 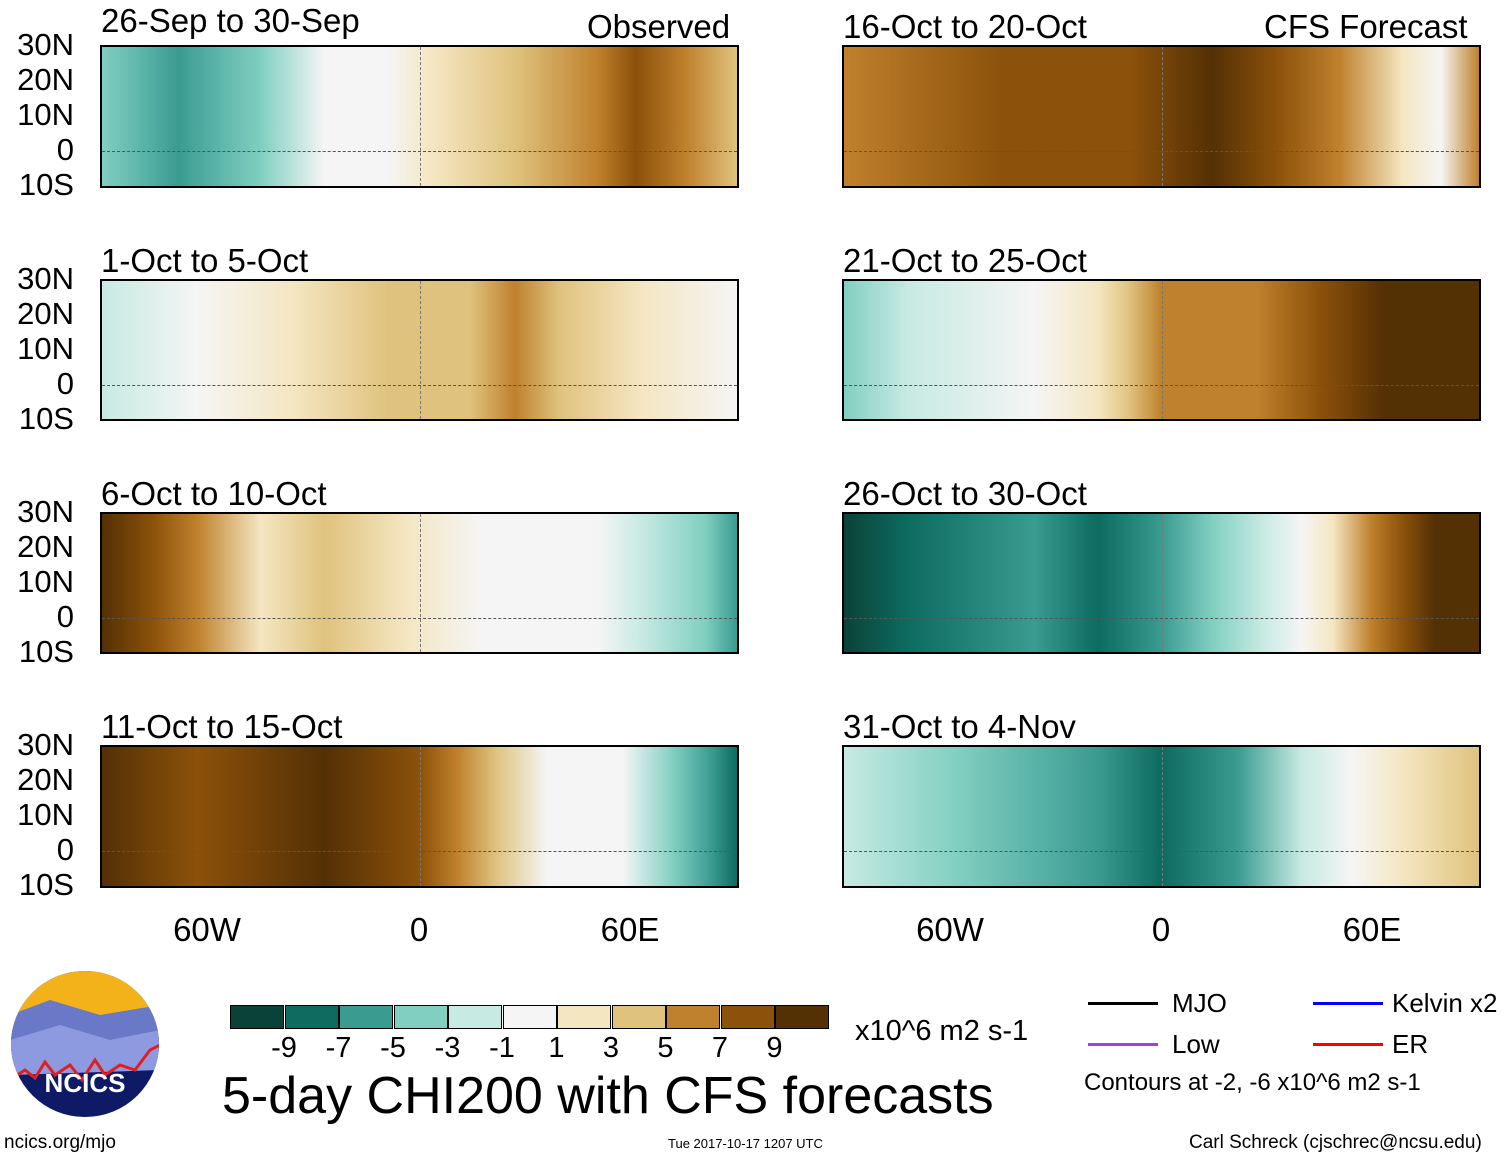 I want to click on footer-url: ncics.org/mjo, so click(x=60, y=1142).